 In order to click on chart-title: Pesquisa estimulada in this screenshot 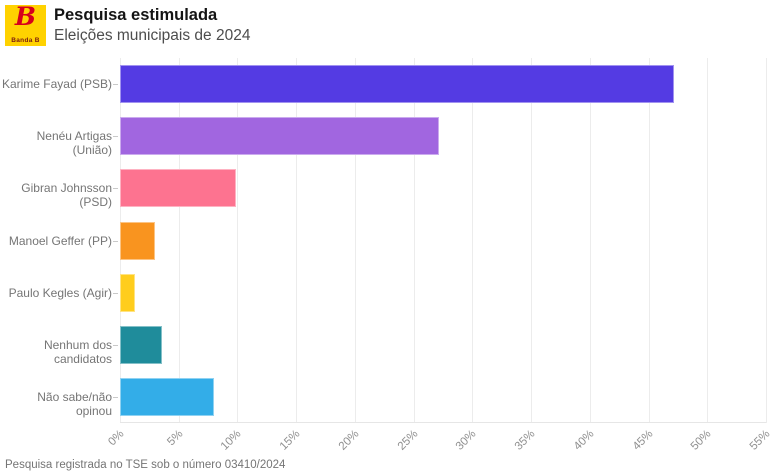, I will do `click(136, 15)`.